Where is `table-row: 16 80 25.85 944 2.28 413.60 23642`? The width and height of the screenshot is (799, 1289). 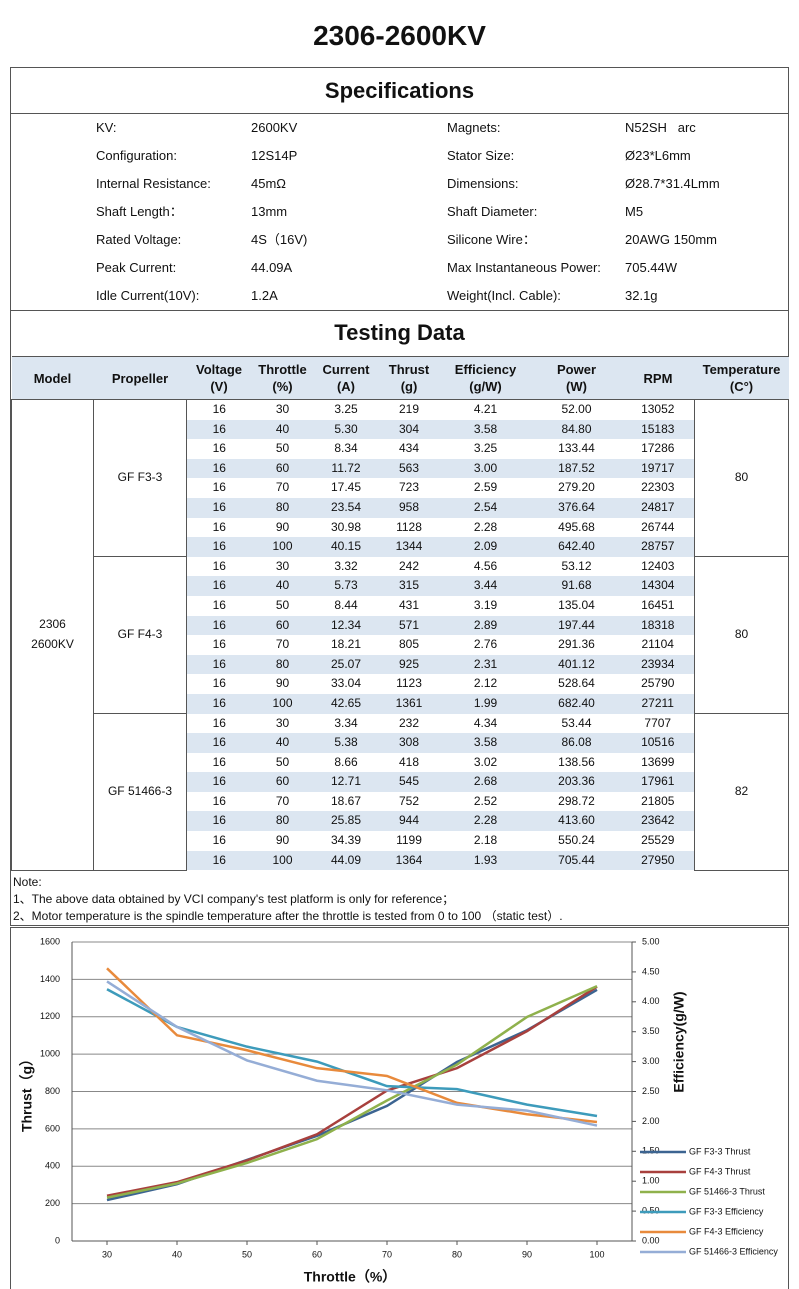 table-row: 16 80 25.85 944 2.28 413.60 23642 is located at coordinates (400, 821).